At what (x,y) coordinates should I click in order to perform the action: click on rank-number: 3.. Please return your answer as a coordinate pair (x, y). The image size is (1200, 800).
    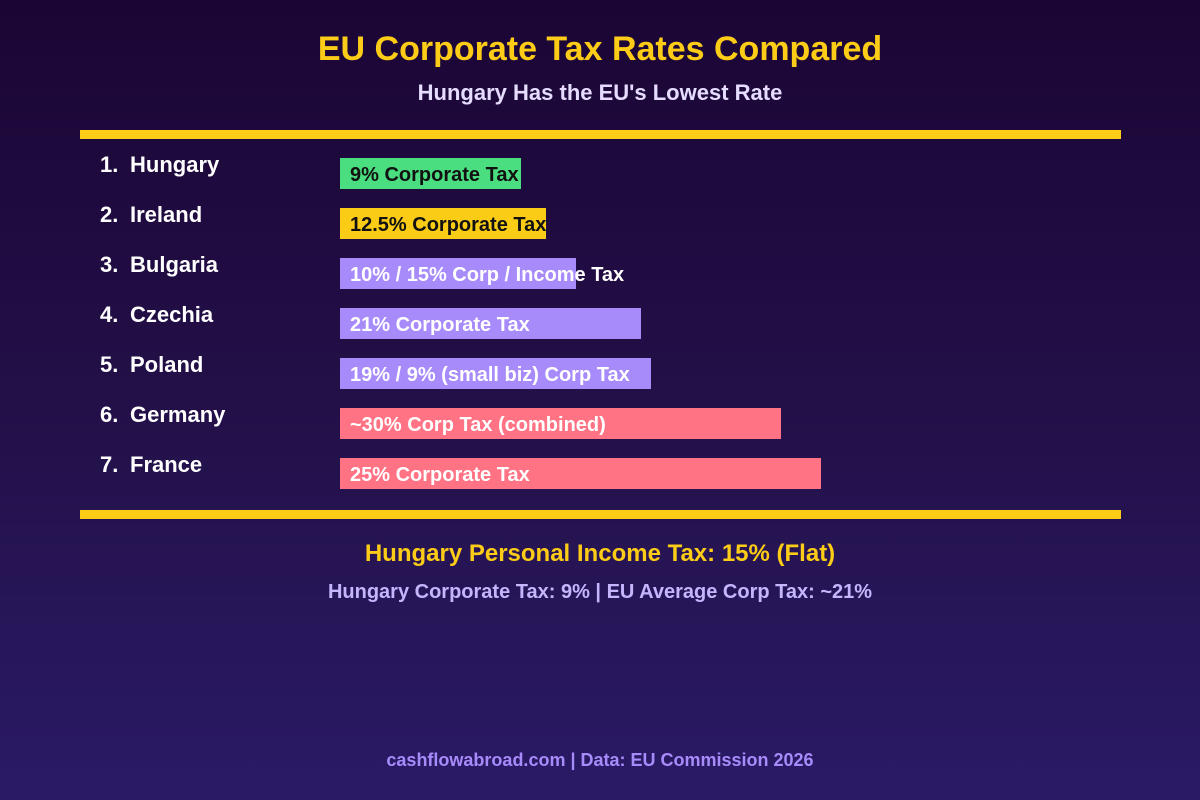
    Looking at the image, I should click on (109, 264).